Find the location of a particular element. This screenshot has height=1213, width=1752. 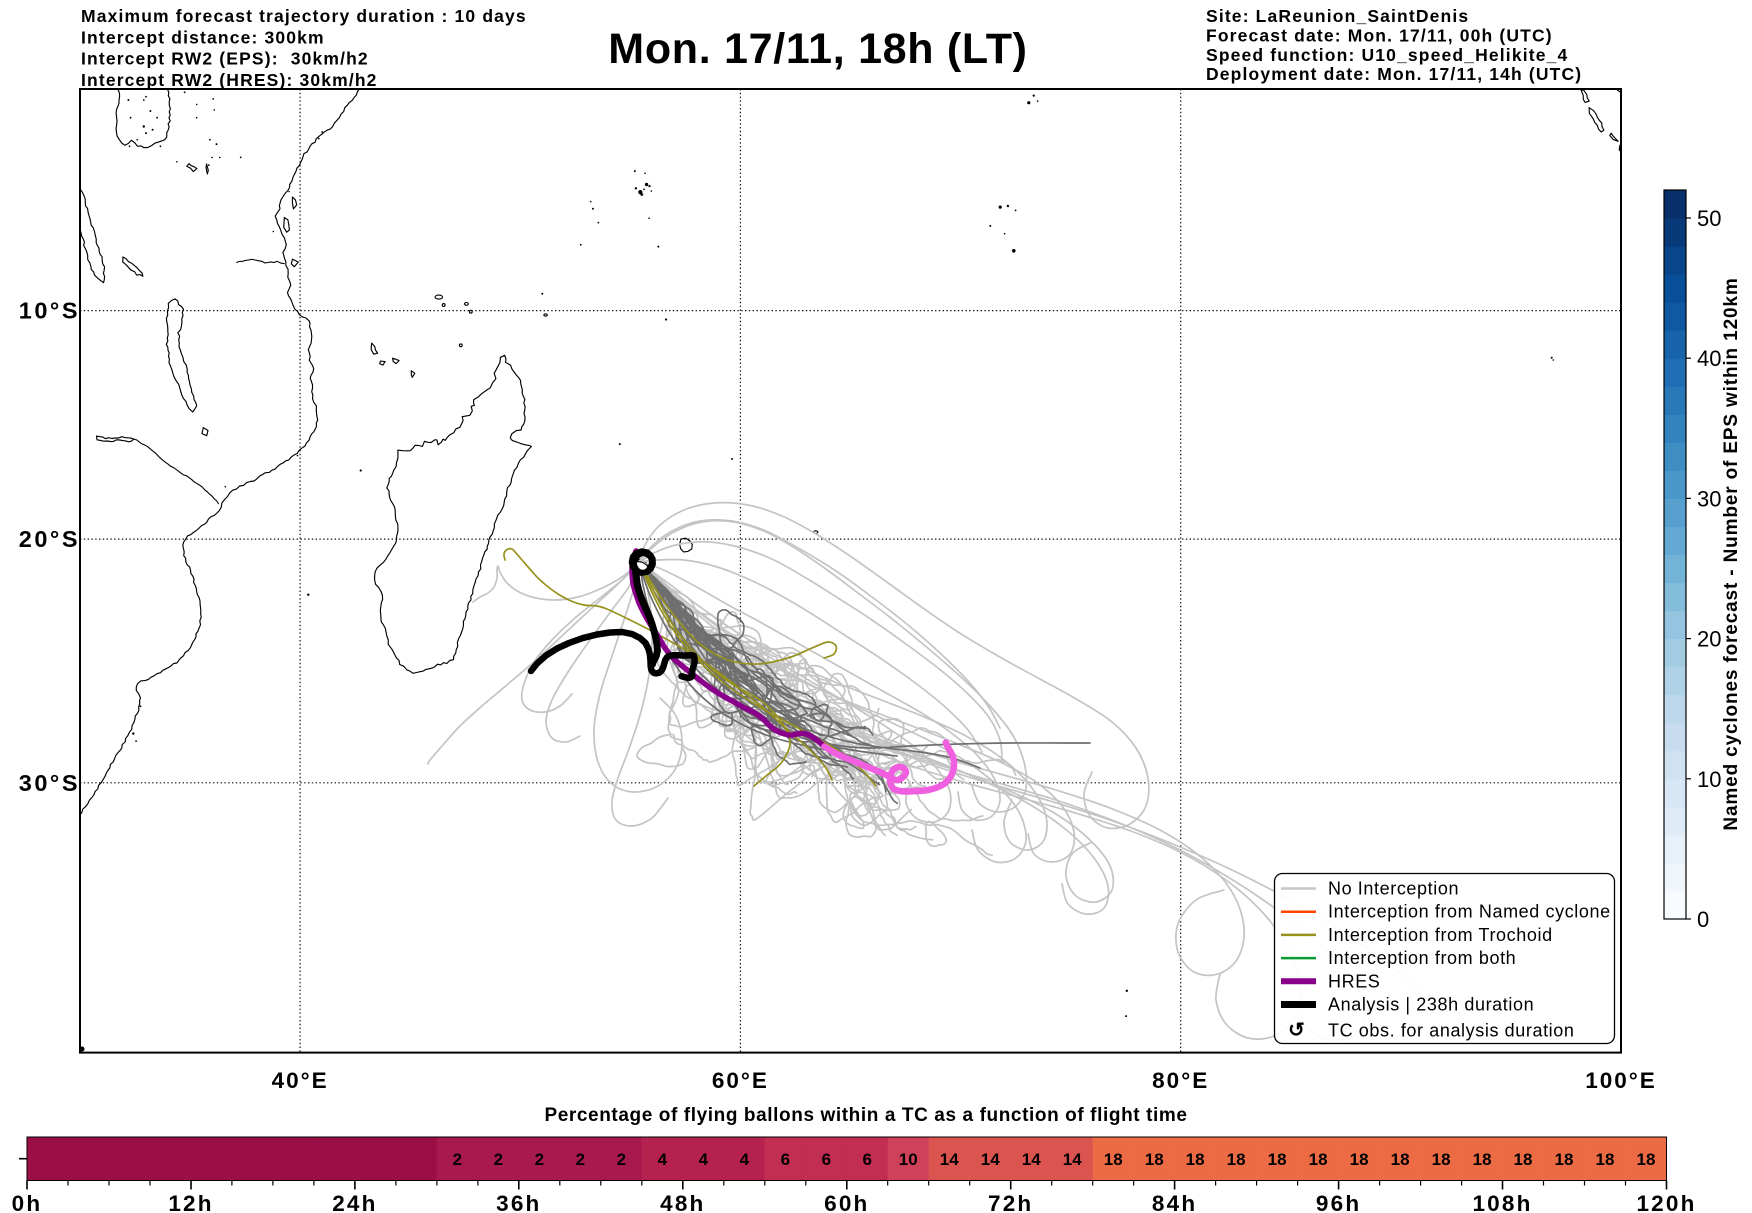

svg-text: 20 is located at coordinates (1709, 639).